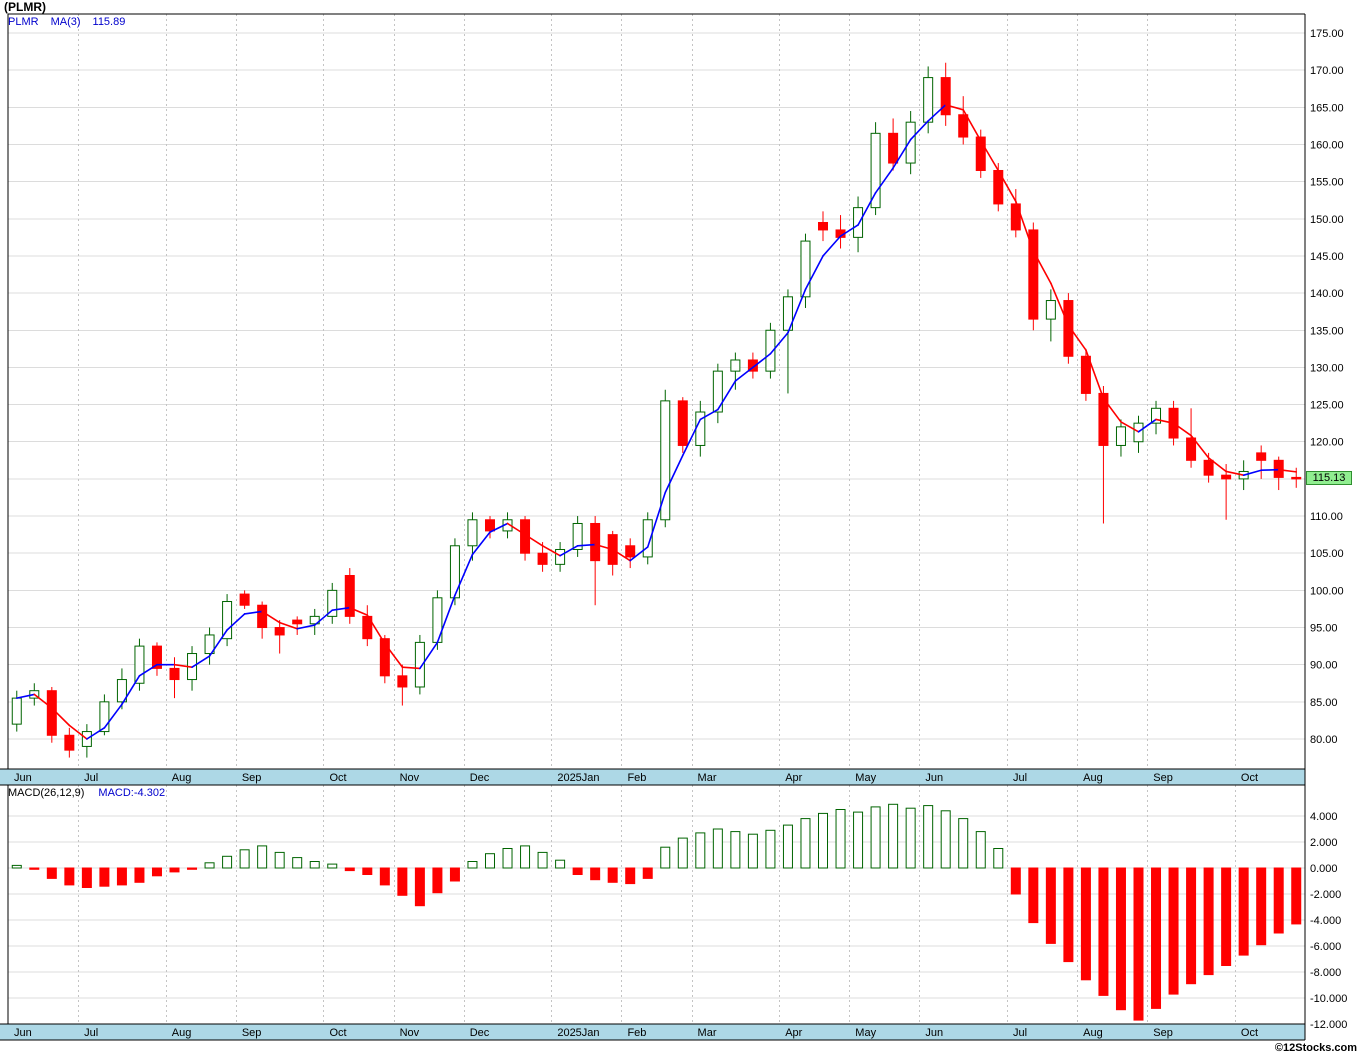 This screenshot has height=1056, width=1360. I want to click on svg-text: 4.000, so click(1324, 817).